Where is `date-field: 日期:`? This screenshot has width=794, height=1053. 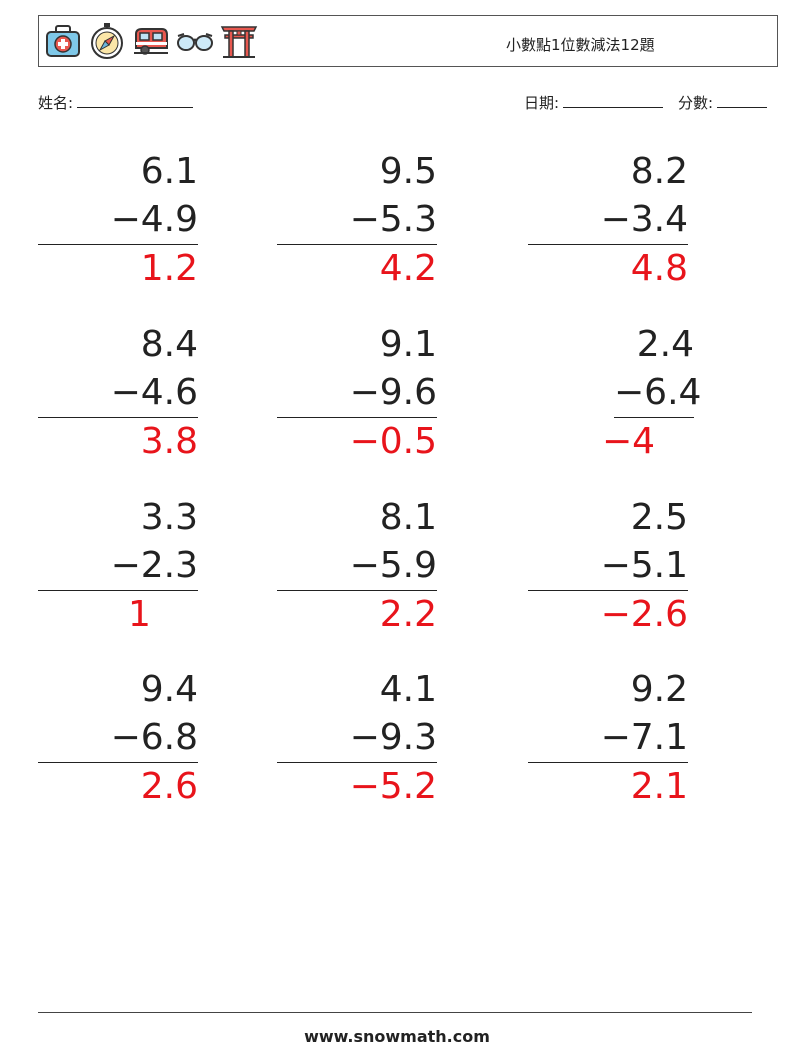 date-field: 日期: is located at coordinates (594, 102).